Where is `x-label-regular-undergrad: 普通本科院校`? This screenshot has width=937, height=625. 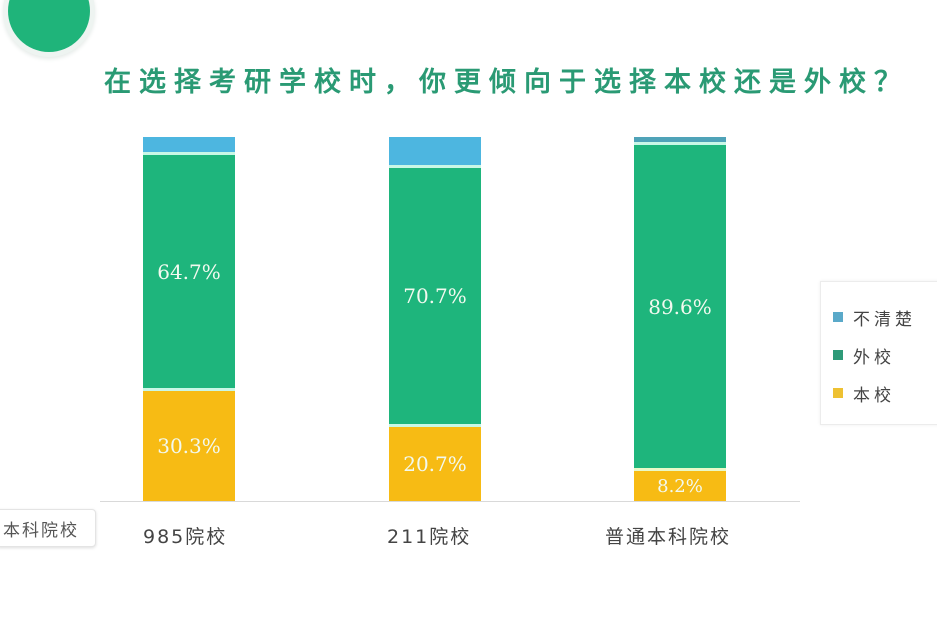 x-label-regular-undergrad: 普通本科院校 is located at coordinates (668, 537).